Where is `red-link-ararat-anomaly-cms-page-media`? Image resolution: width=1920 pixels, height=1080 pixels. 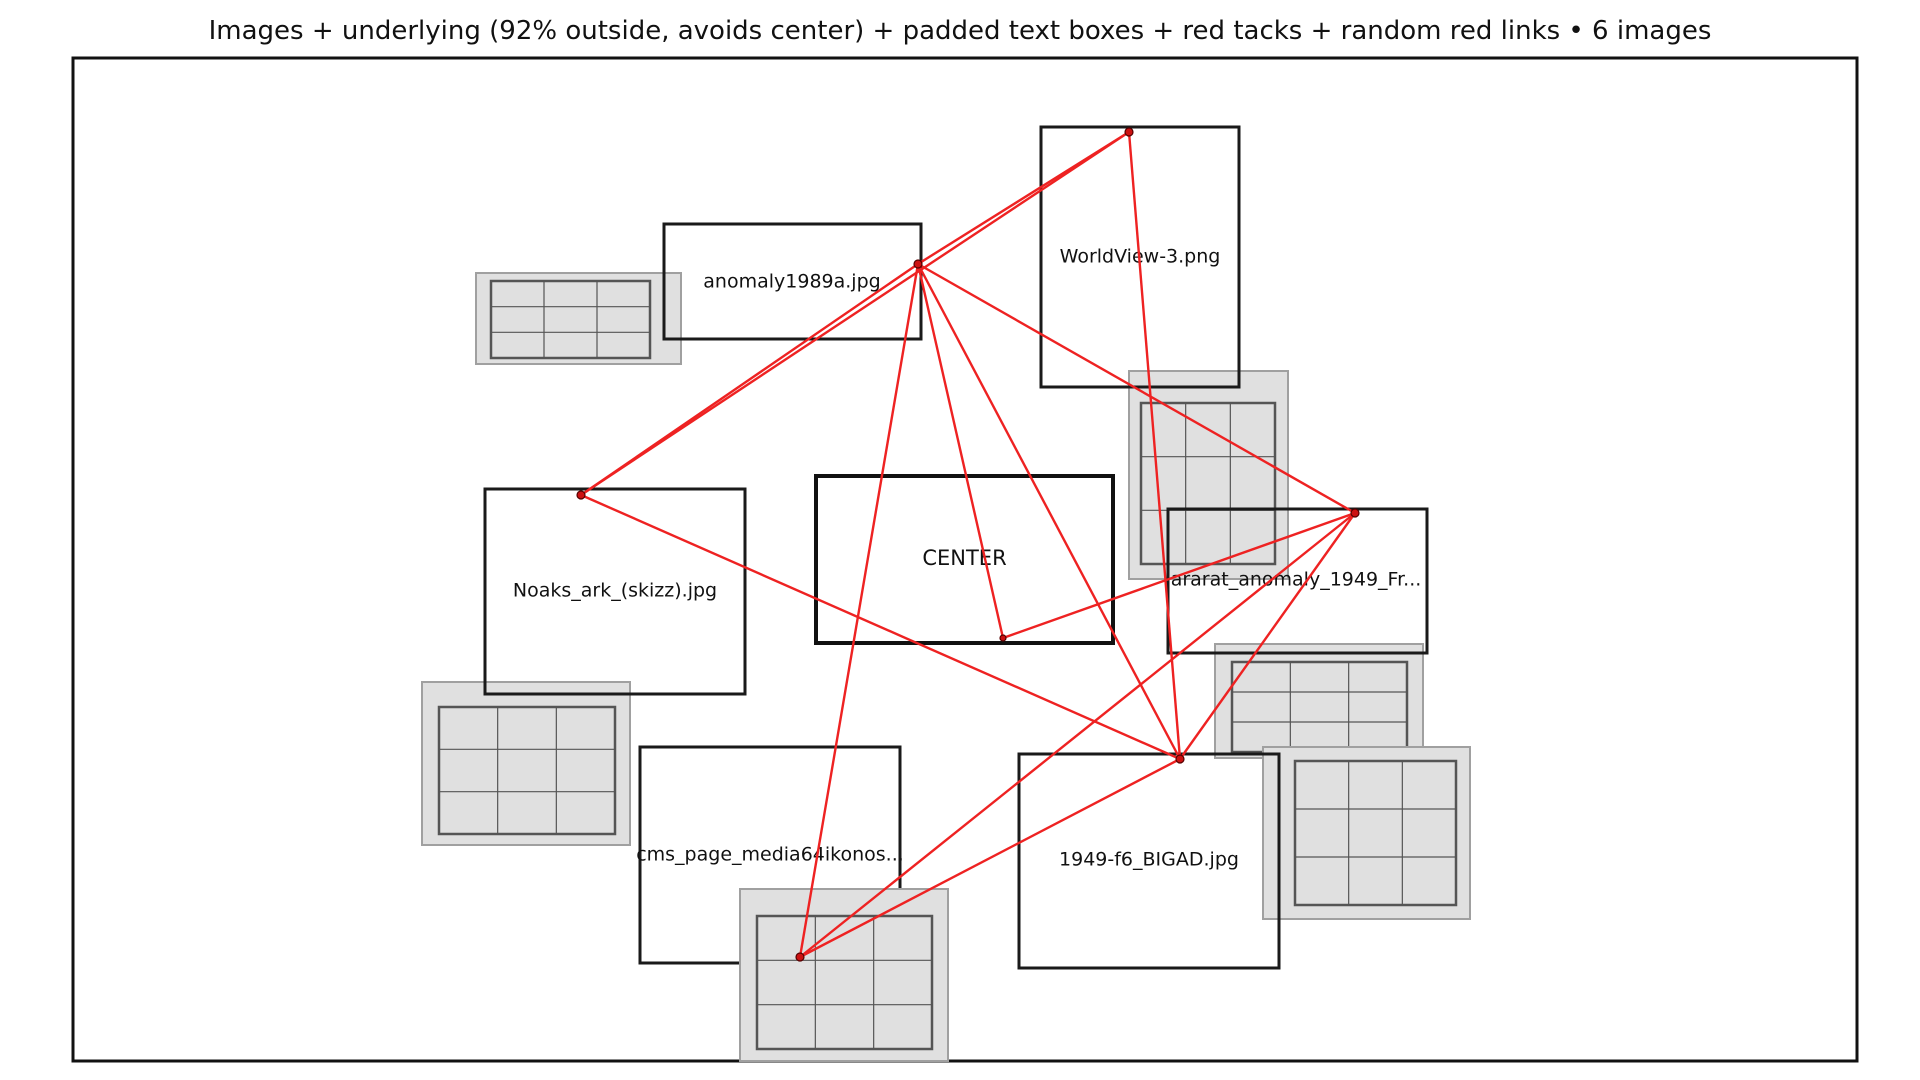
red-link-ararat-anomaly-cms-page-media is located at coordinates (1077, 735).